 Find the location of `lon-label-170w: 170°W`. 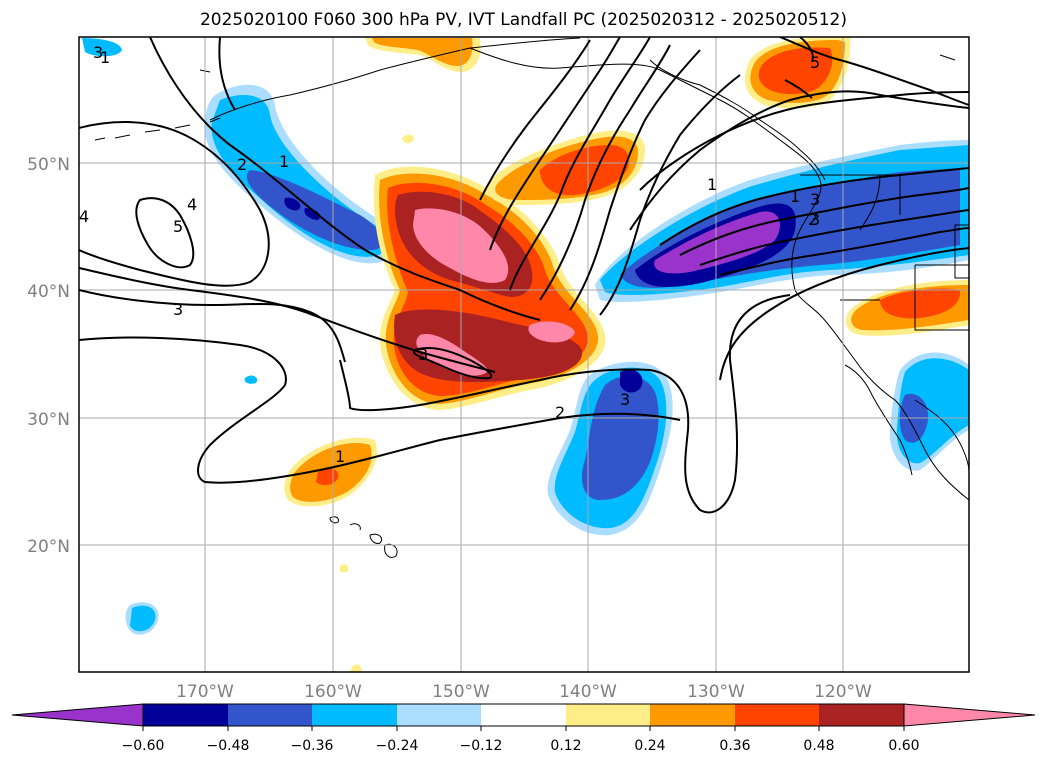

lon-label-170w: 170°W is located at coordinates (205, 692).